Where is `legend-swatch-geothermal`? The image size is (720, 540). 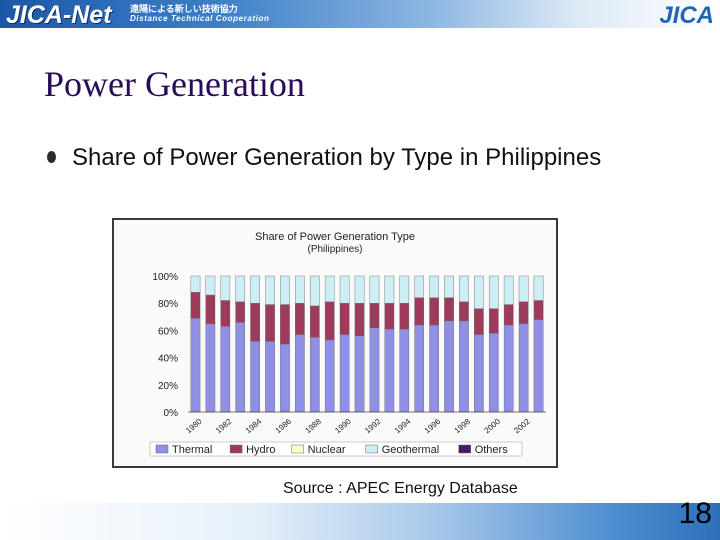
legend-swatch-geothermal is located at coordinates (371, 449).